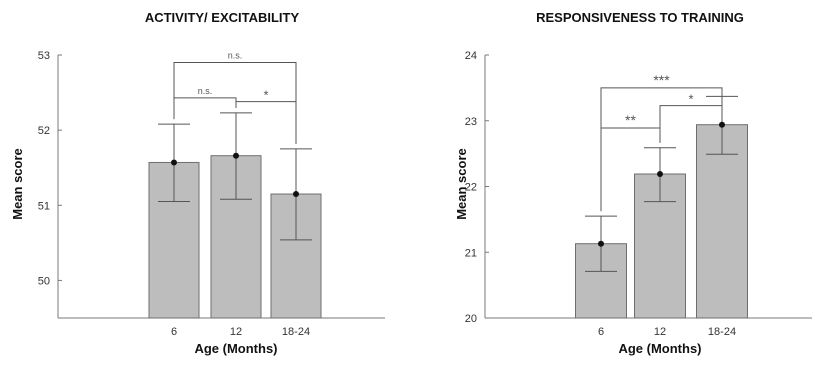 The width and height of the screenshot is (820, 365). What do you see at coordinates (471, 56) in the screenshot?
I see `y-tick-label: 24` at bounding box center [471, 56].